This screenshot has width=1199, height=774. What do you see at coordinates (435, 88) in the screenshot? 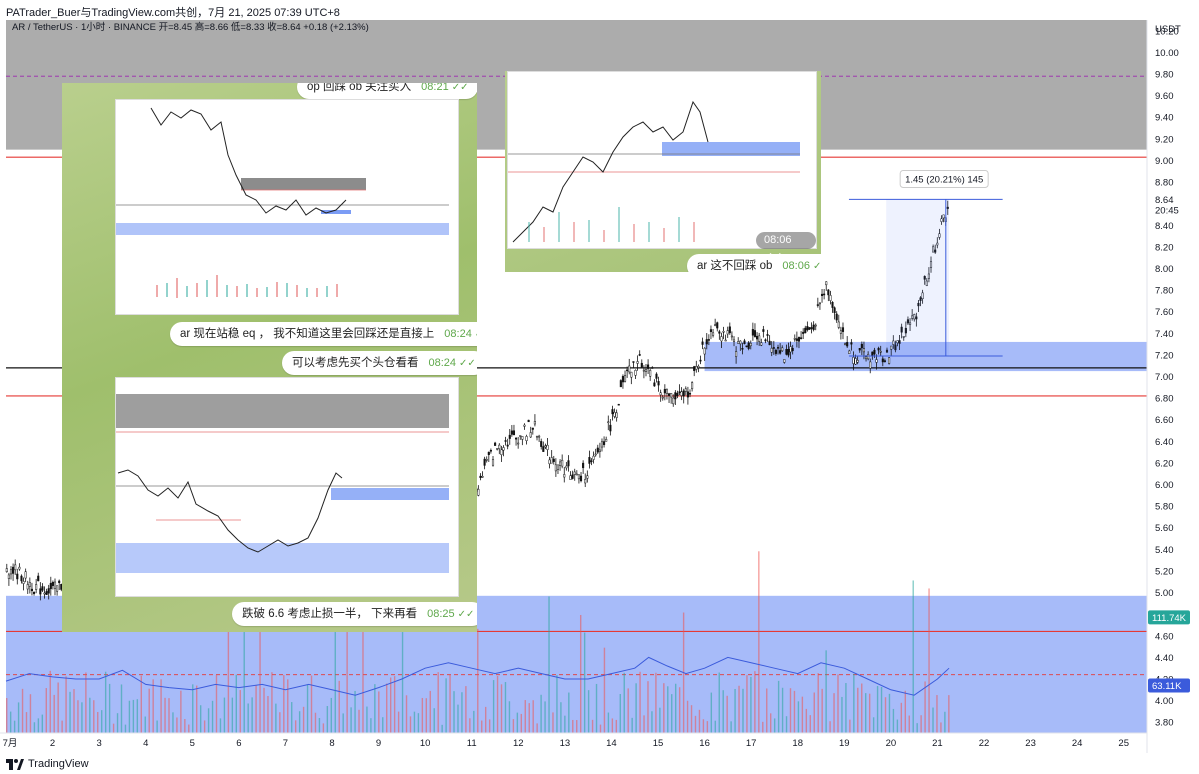
I see `chat-message-time: 08:21` at bounding box center [435, 88].